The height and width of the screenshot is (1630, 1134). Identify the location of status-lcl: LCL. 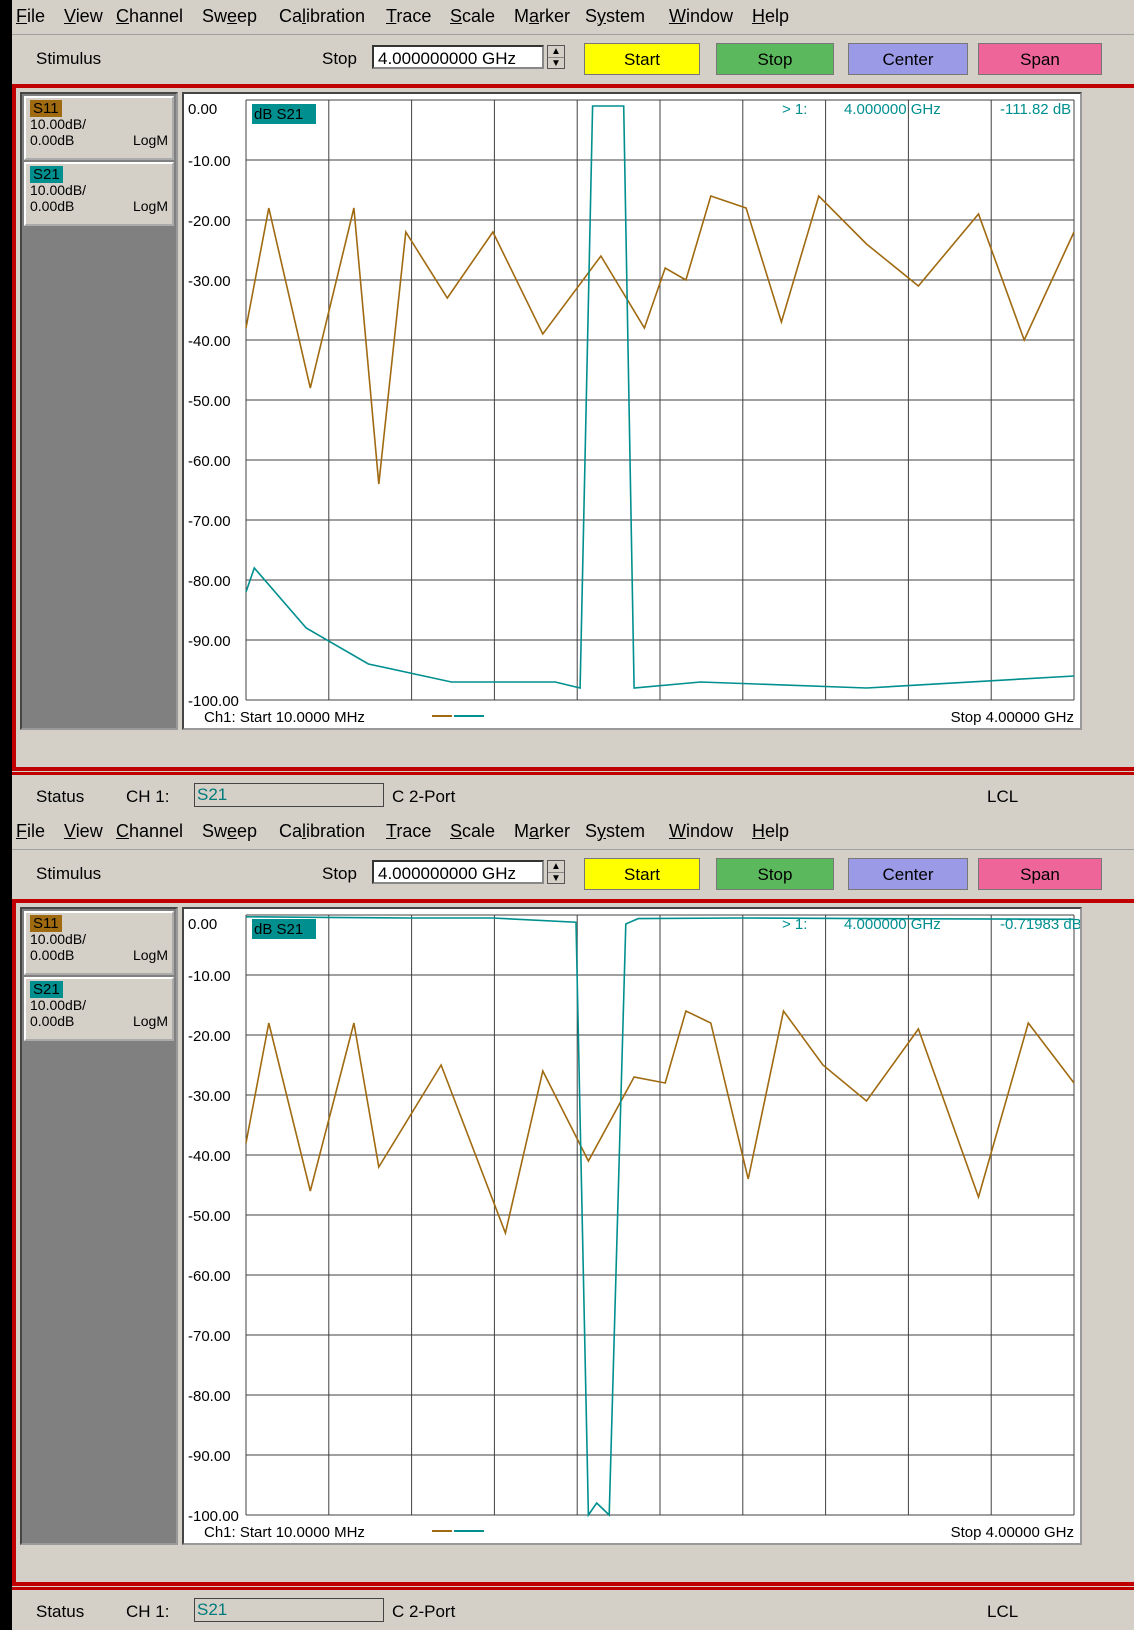
(1003, 1611).